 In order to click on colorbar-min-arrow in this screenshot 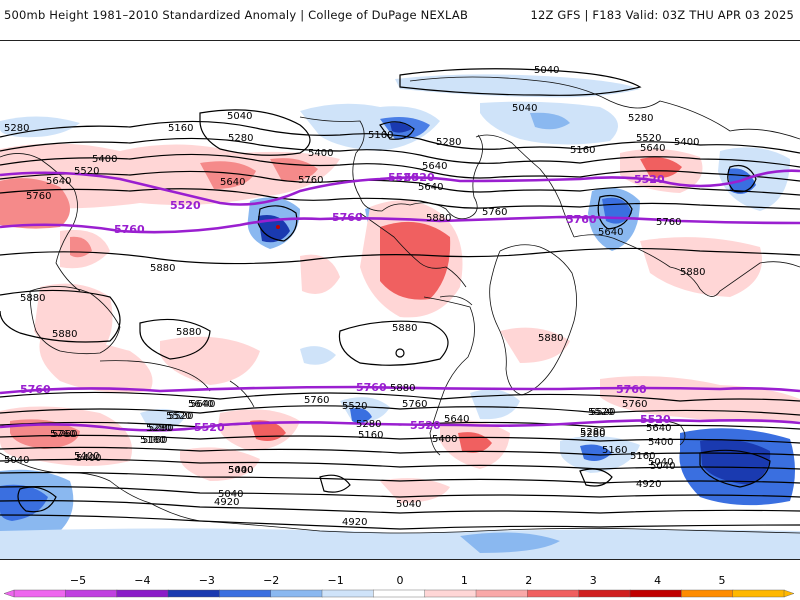, I will do `click(9, 593)`.